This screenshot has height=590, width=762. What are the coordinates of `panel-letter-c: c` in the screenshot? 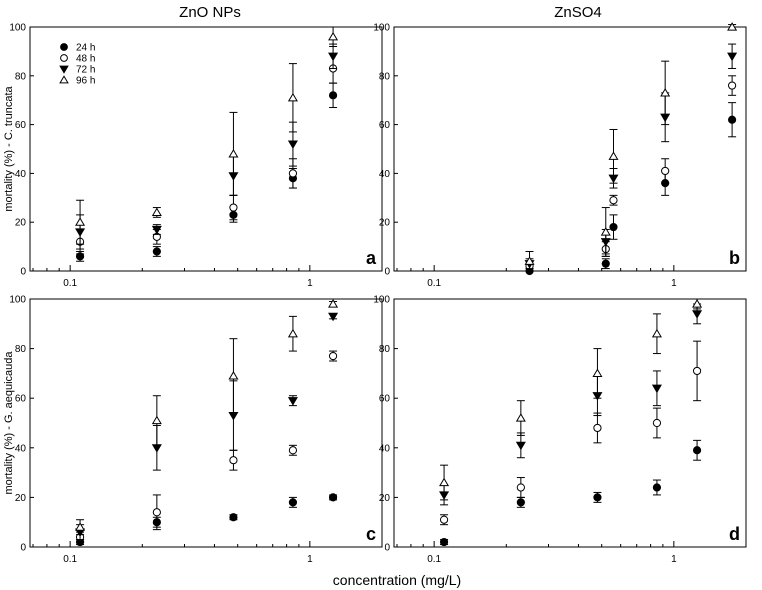 It's located at (371, 534).